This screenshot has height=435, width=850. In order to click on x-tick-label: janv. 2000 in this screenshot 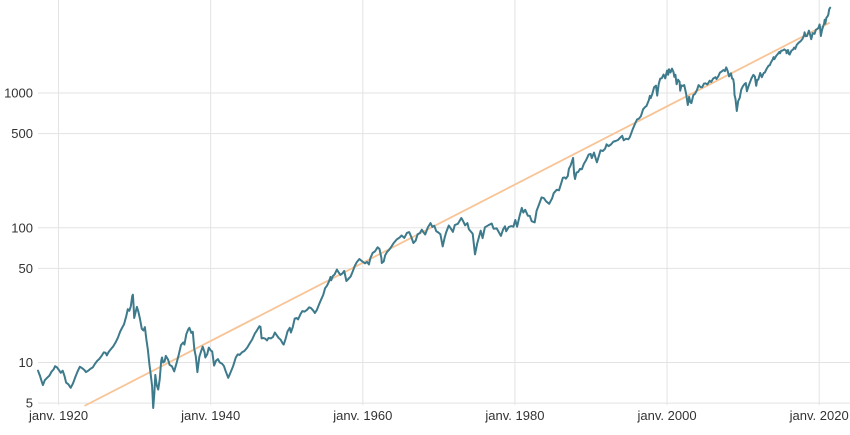, I will do `click(667, 415)`.